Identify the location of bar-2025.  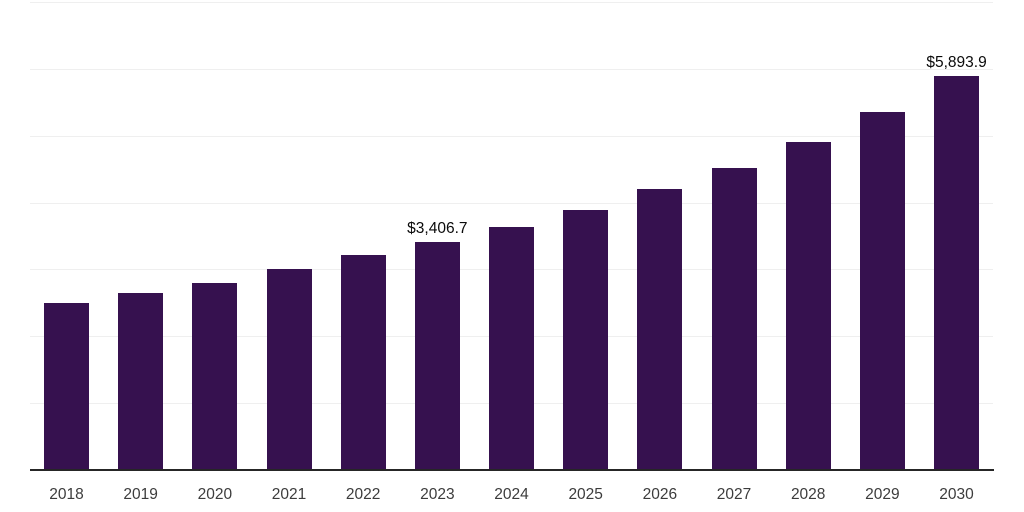
(586, 340).